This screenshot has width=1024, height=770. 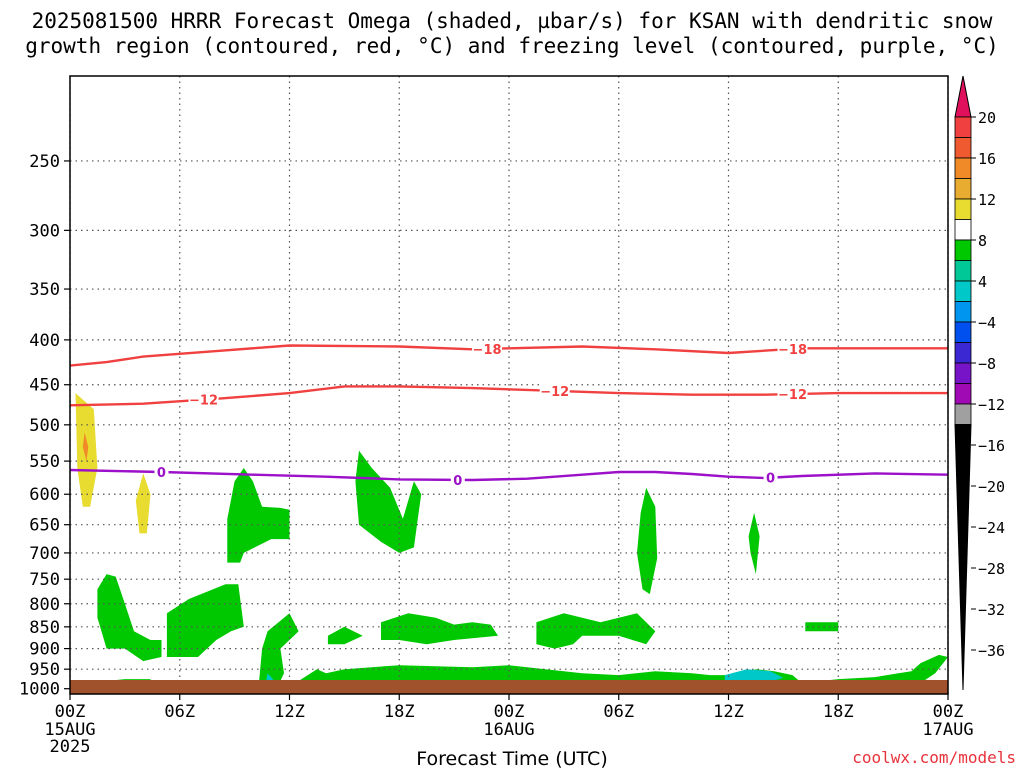 I want to click on colorbar-label: −16, so click(x=991, y=446).